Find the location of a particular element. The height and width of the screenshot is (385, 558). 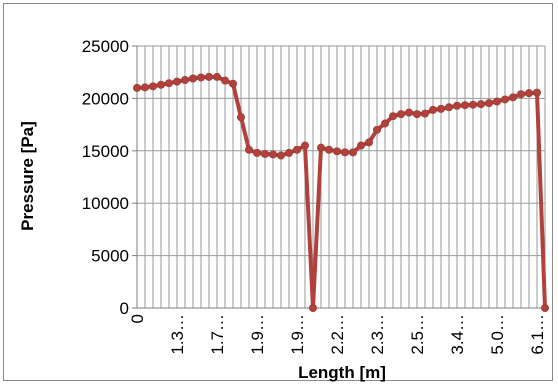

y-tick-labels: 0 5000 10000 15000 20000 25000 is located at coordinates (105, 177).